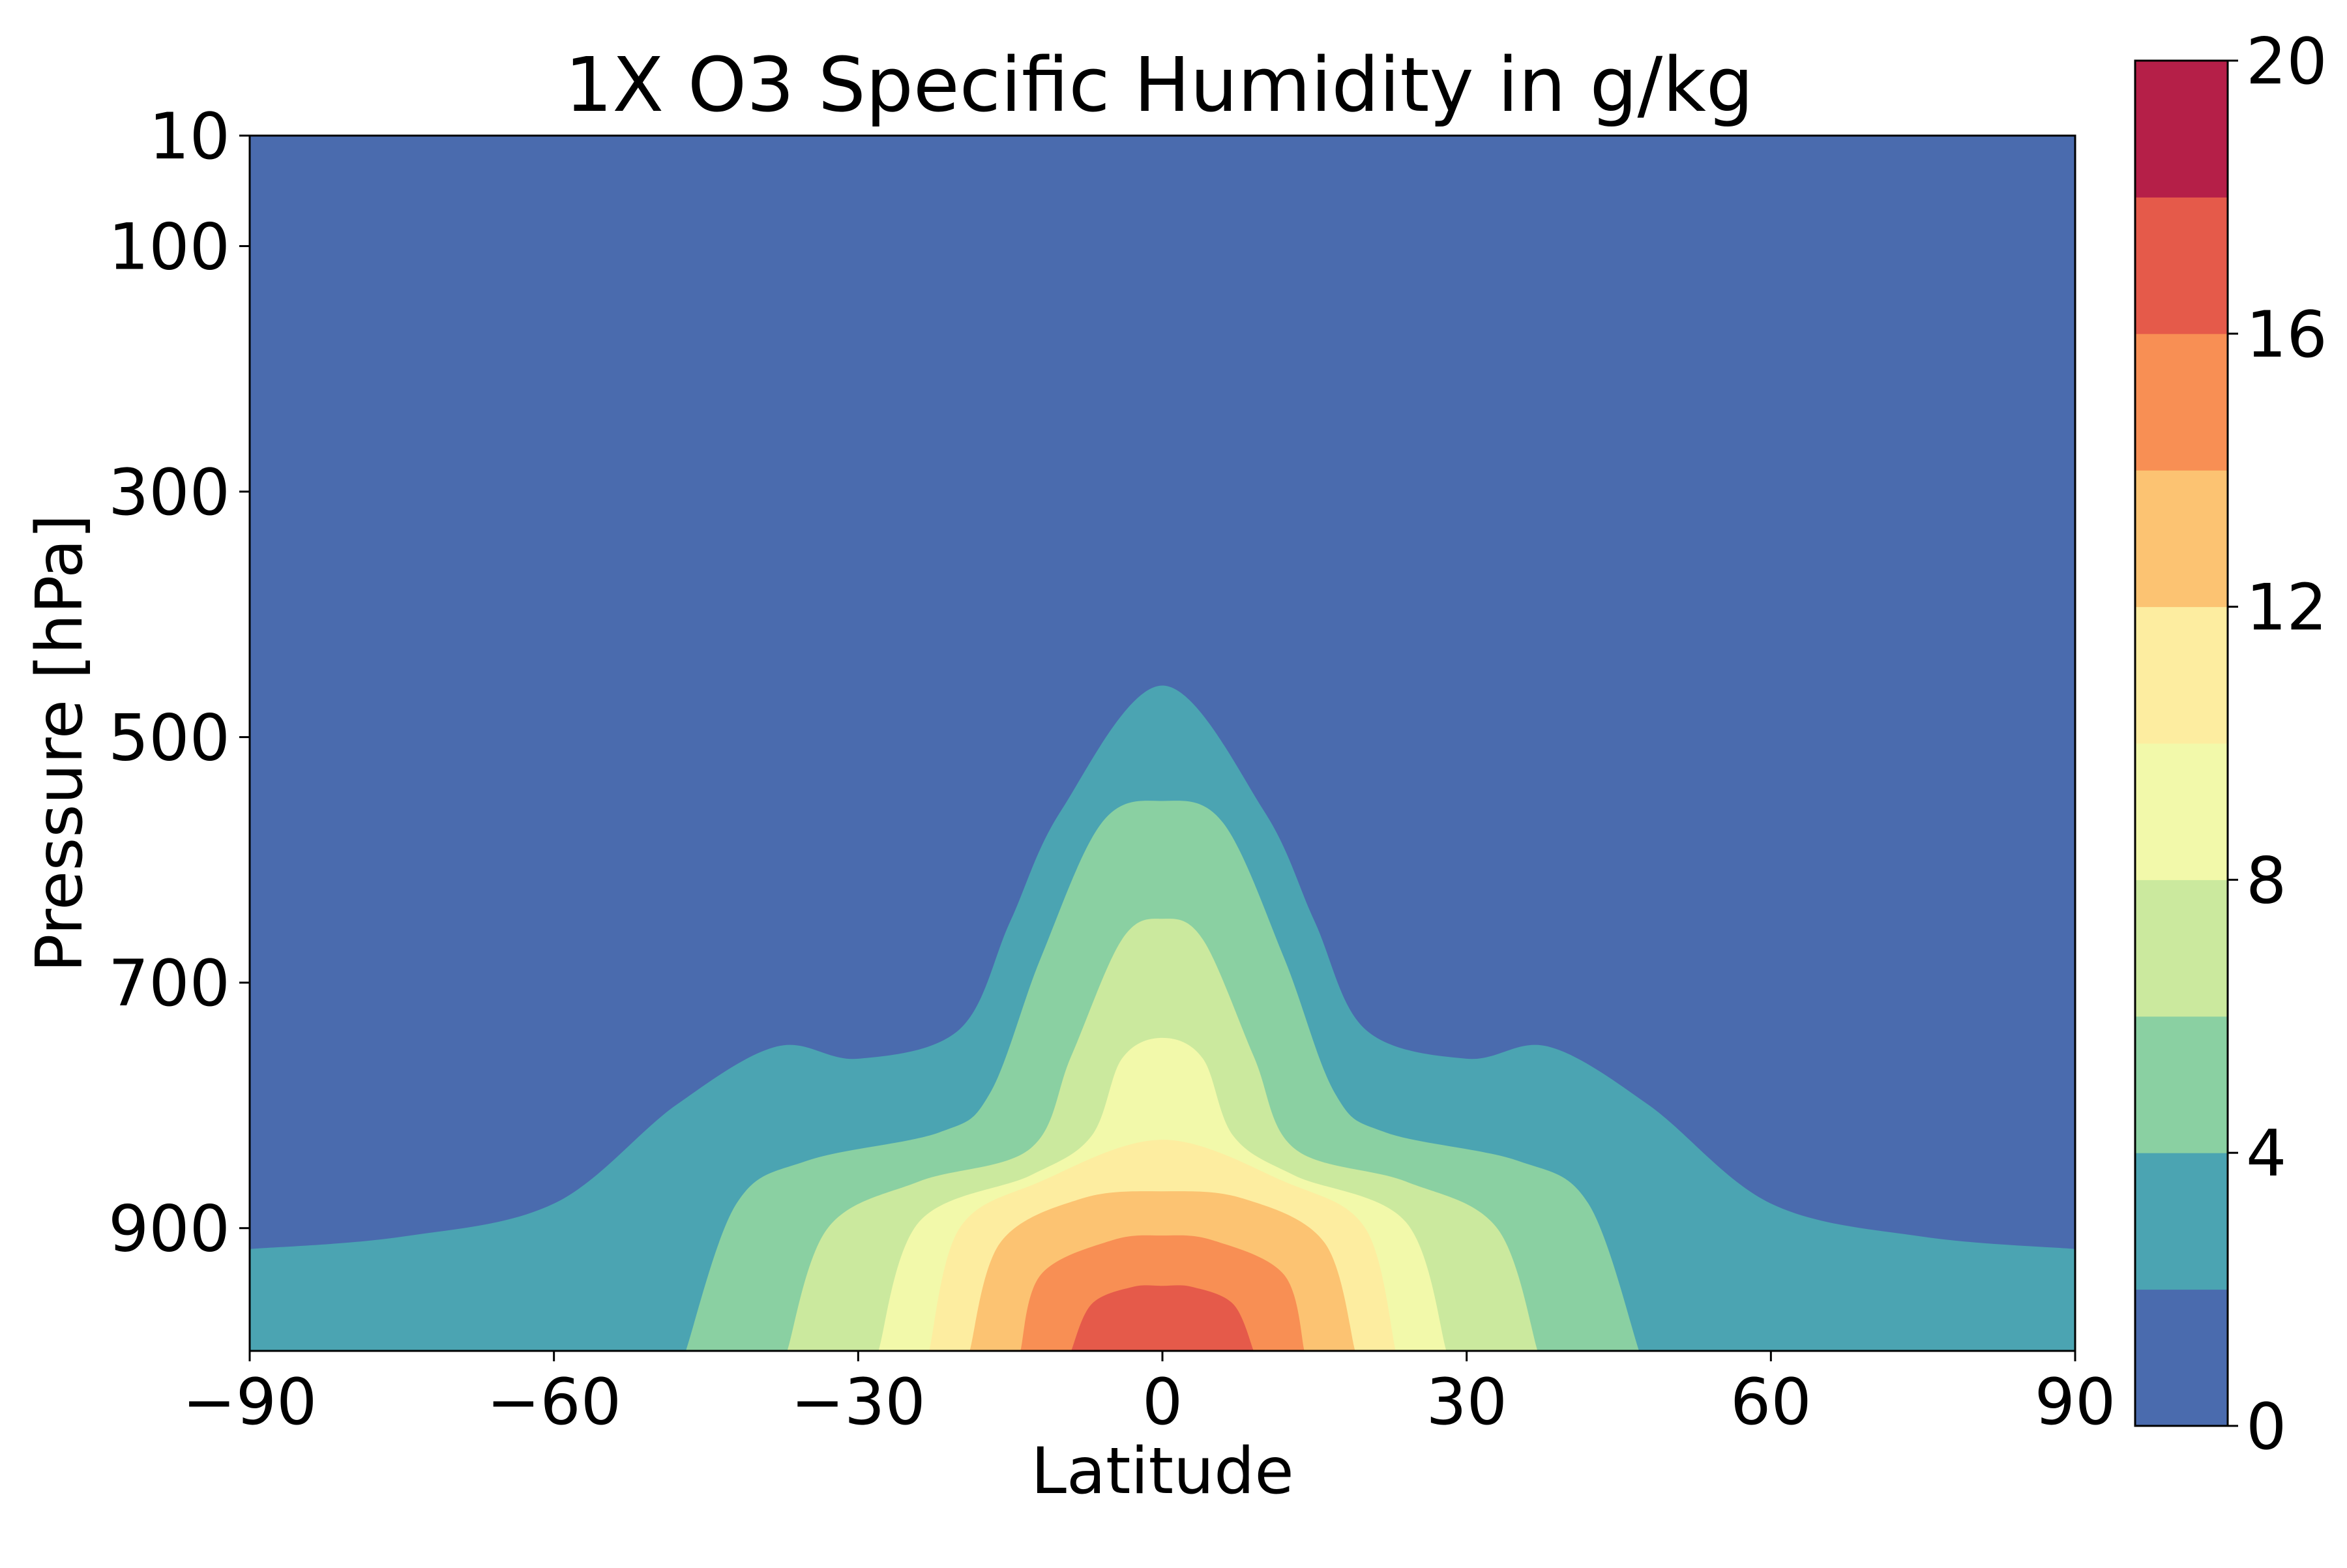 The width and height of the screenshot is (2347, 1568). Describe the element at coordinates (250, 1403) in the screenshot. I see `x-tick-label: −90` at that location.